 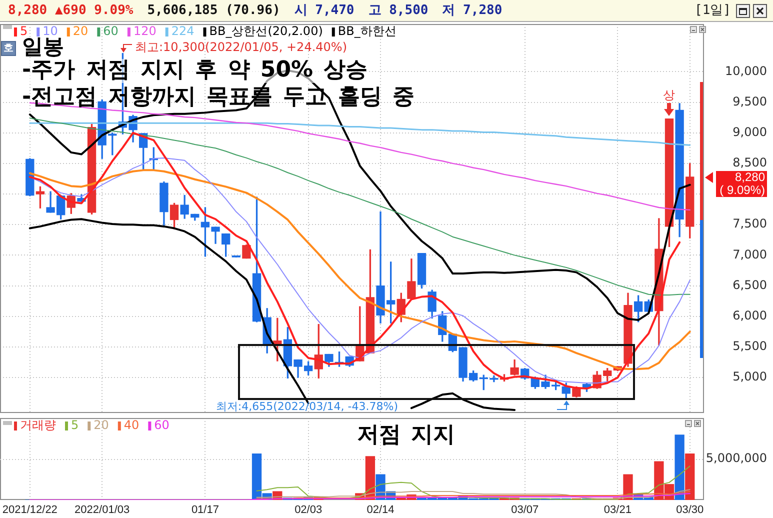 What do you see at coordinates (749, 285) in the screenshot?
I see `y-tick-label: 6,500` at bounding box center [749, 285].